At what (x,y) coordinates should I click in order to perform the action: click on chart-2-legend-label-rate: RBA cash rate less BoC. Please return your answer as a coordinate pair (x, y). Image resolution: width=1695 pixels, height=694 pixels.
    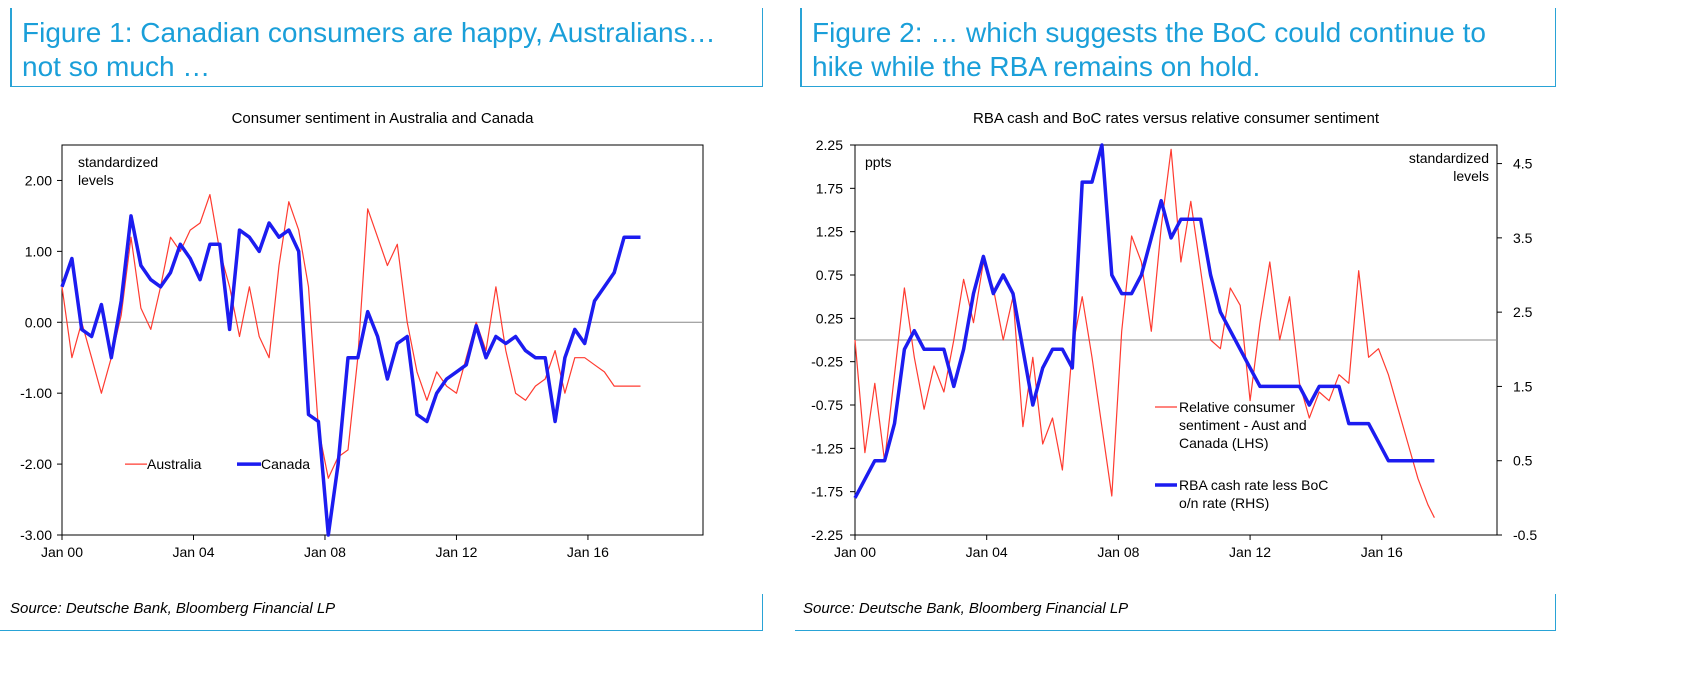
    Looking at the image, I should click on (1253, 485).